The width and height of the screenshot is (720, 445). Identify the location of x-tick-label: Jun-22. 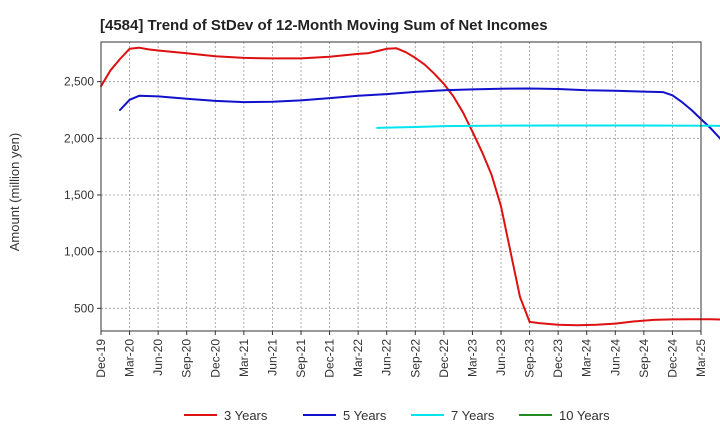
(387, 357).